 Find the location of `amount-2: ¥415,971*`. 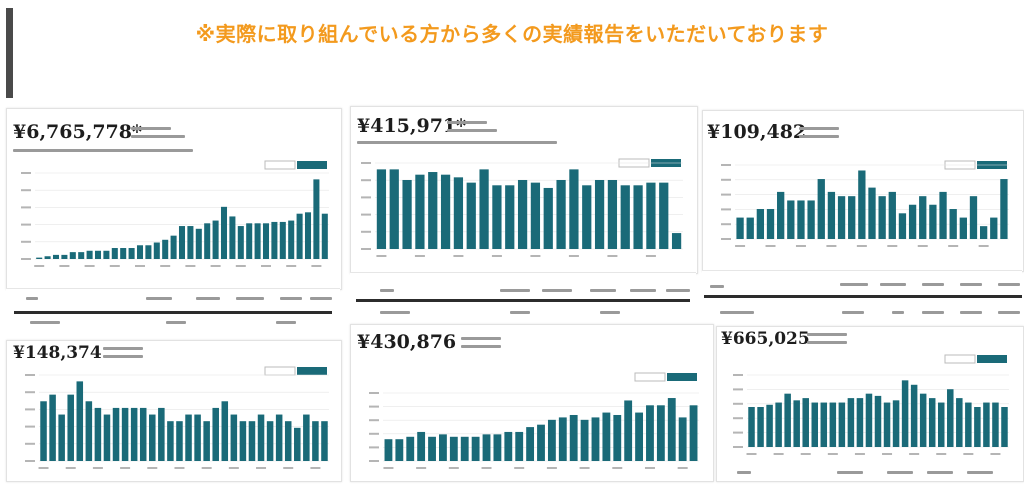

amount-2: ¥415,971* is located at coordinates (412, 126).